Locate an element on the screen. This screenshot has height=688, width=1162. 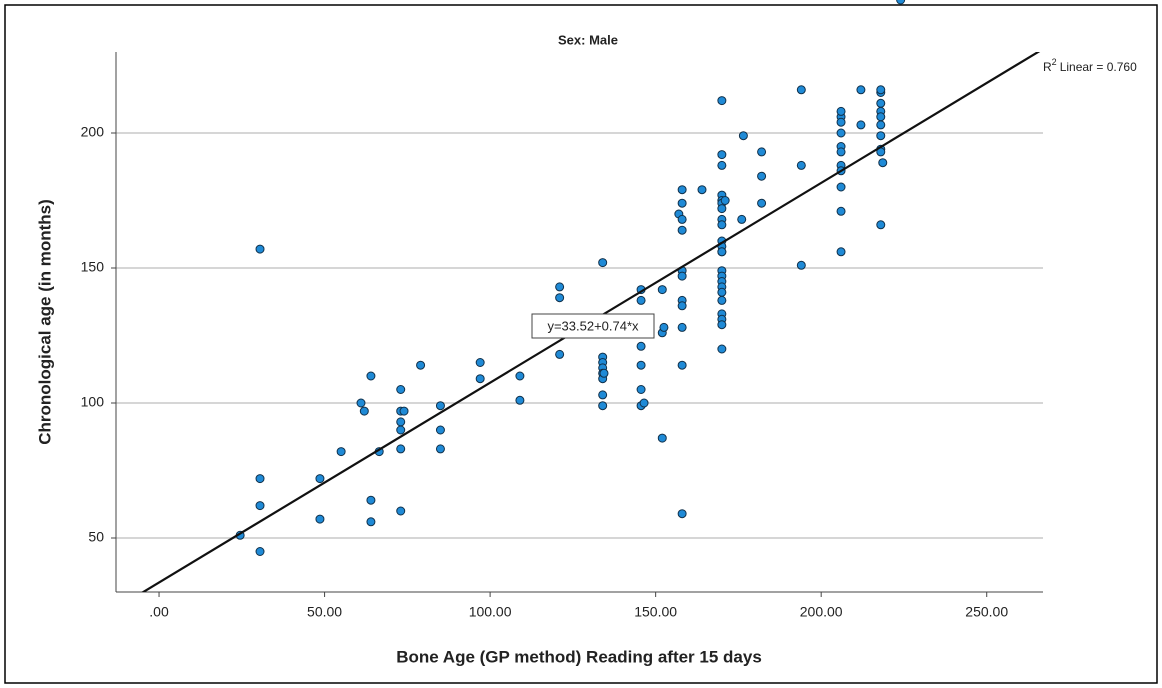
r2-symbol: R is located at coordinates (1047, 67).